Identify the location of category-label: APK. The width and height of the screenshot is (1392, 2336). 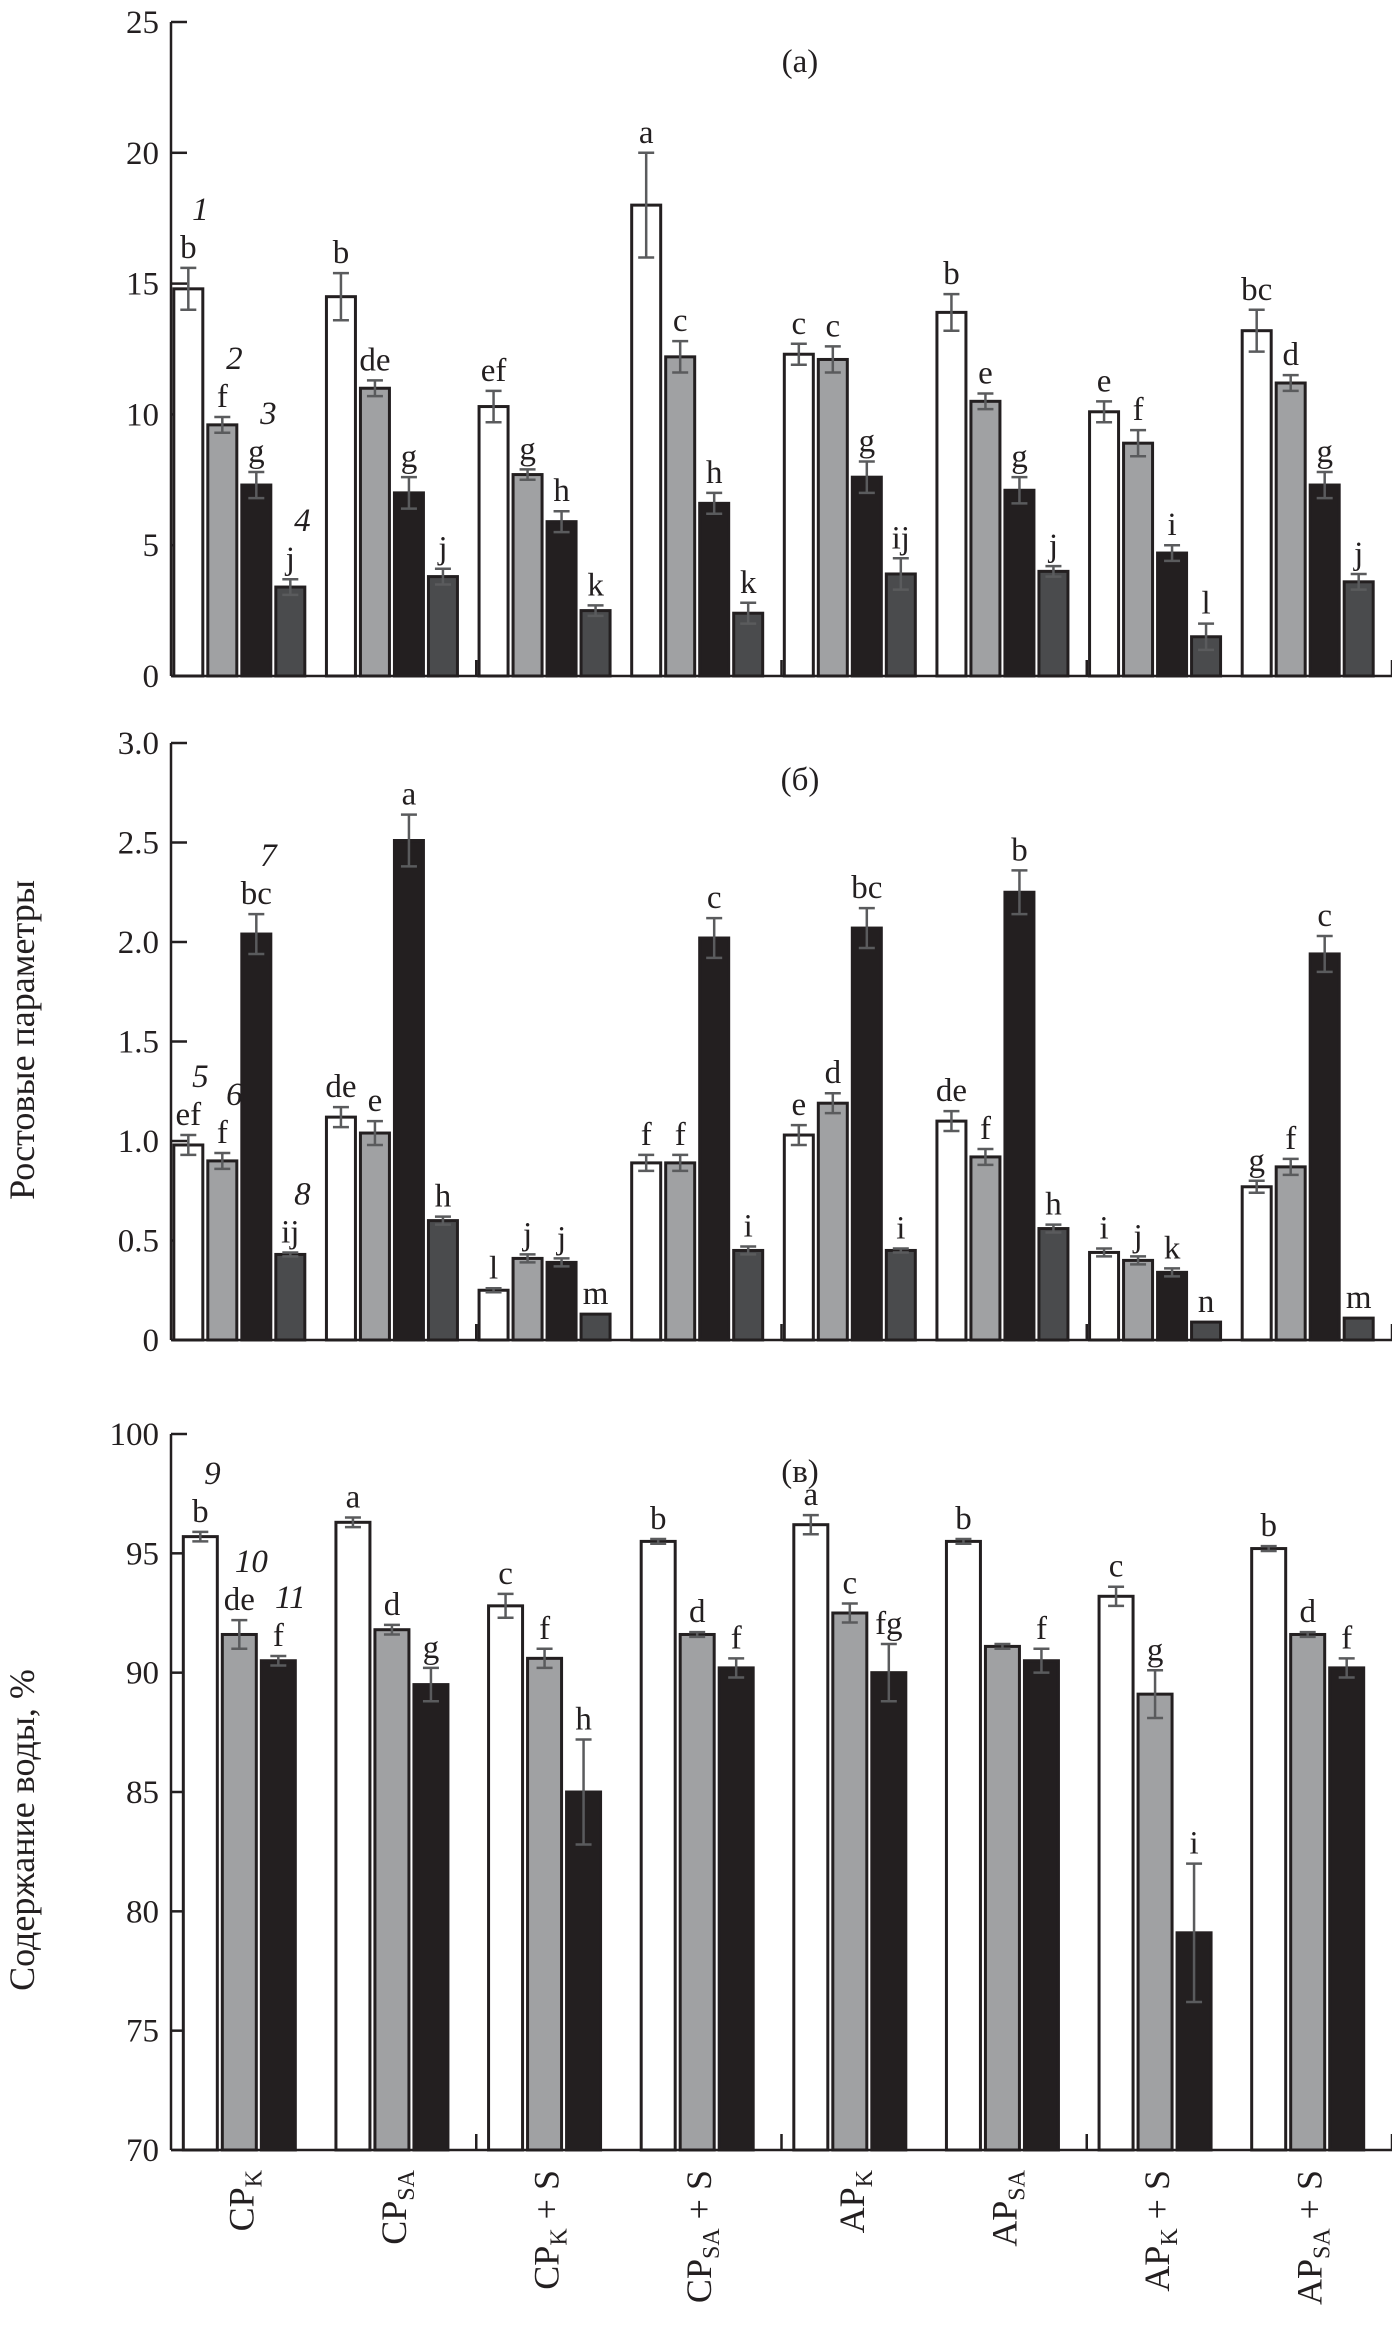
(855, 2201).